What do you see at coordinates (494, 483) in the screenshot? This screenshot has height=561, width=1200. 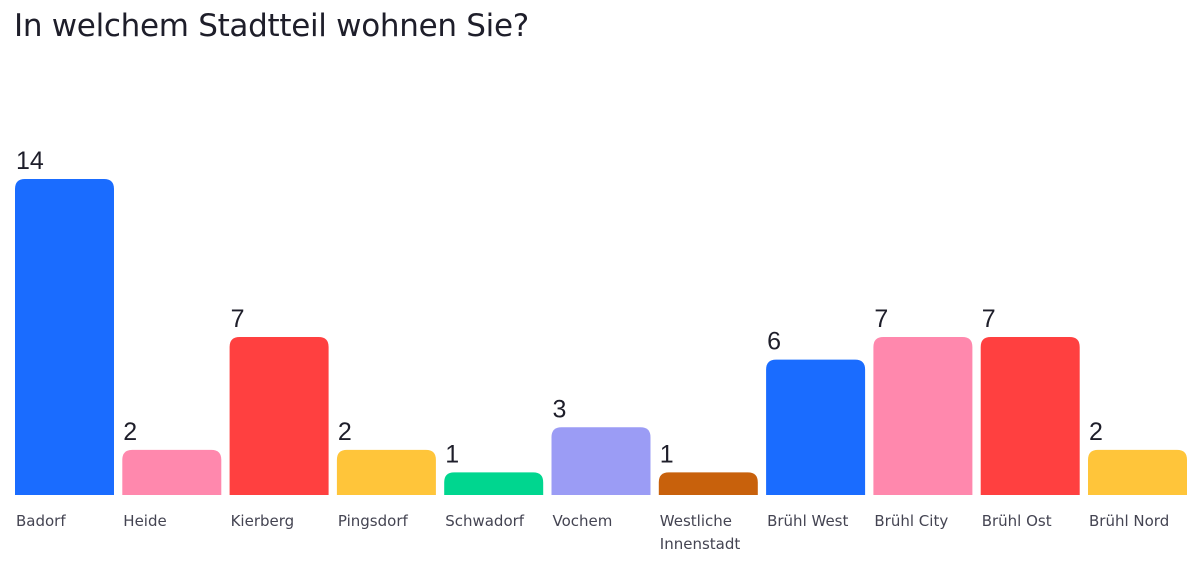 I see `bar-schwadorf` at bounding box center [494, 483].